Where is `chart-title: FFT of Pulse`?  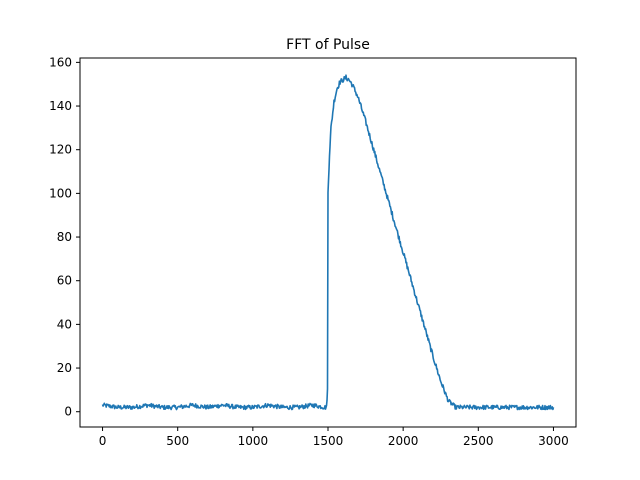 chart-title: FFT of Pulse is located at coordinates (328, 45).